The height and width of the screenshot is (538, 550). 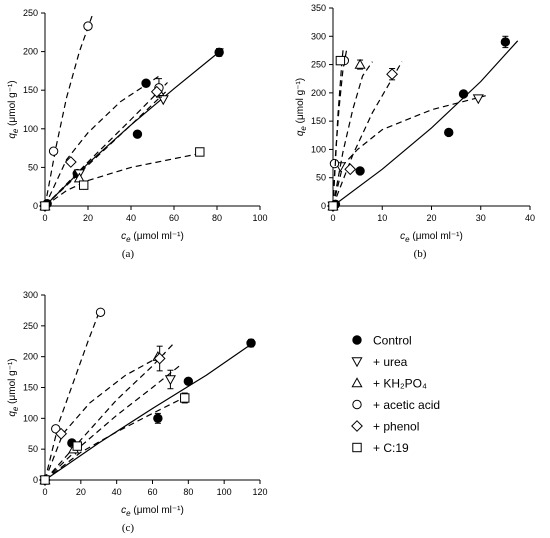 What do you see at coordinates (318, 149) in the screenshot?
I see `y-tick-label: 100` at bounding box center [318, 149].